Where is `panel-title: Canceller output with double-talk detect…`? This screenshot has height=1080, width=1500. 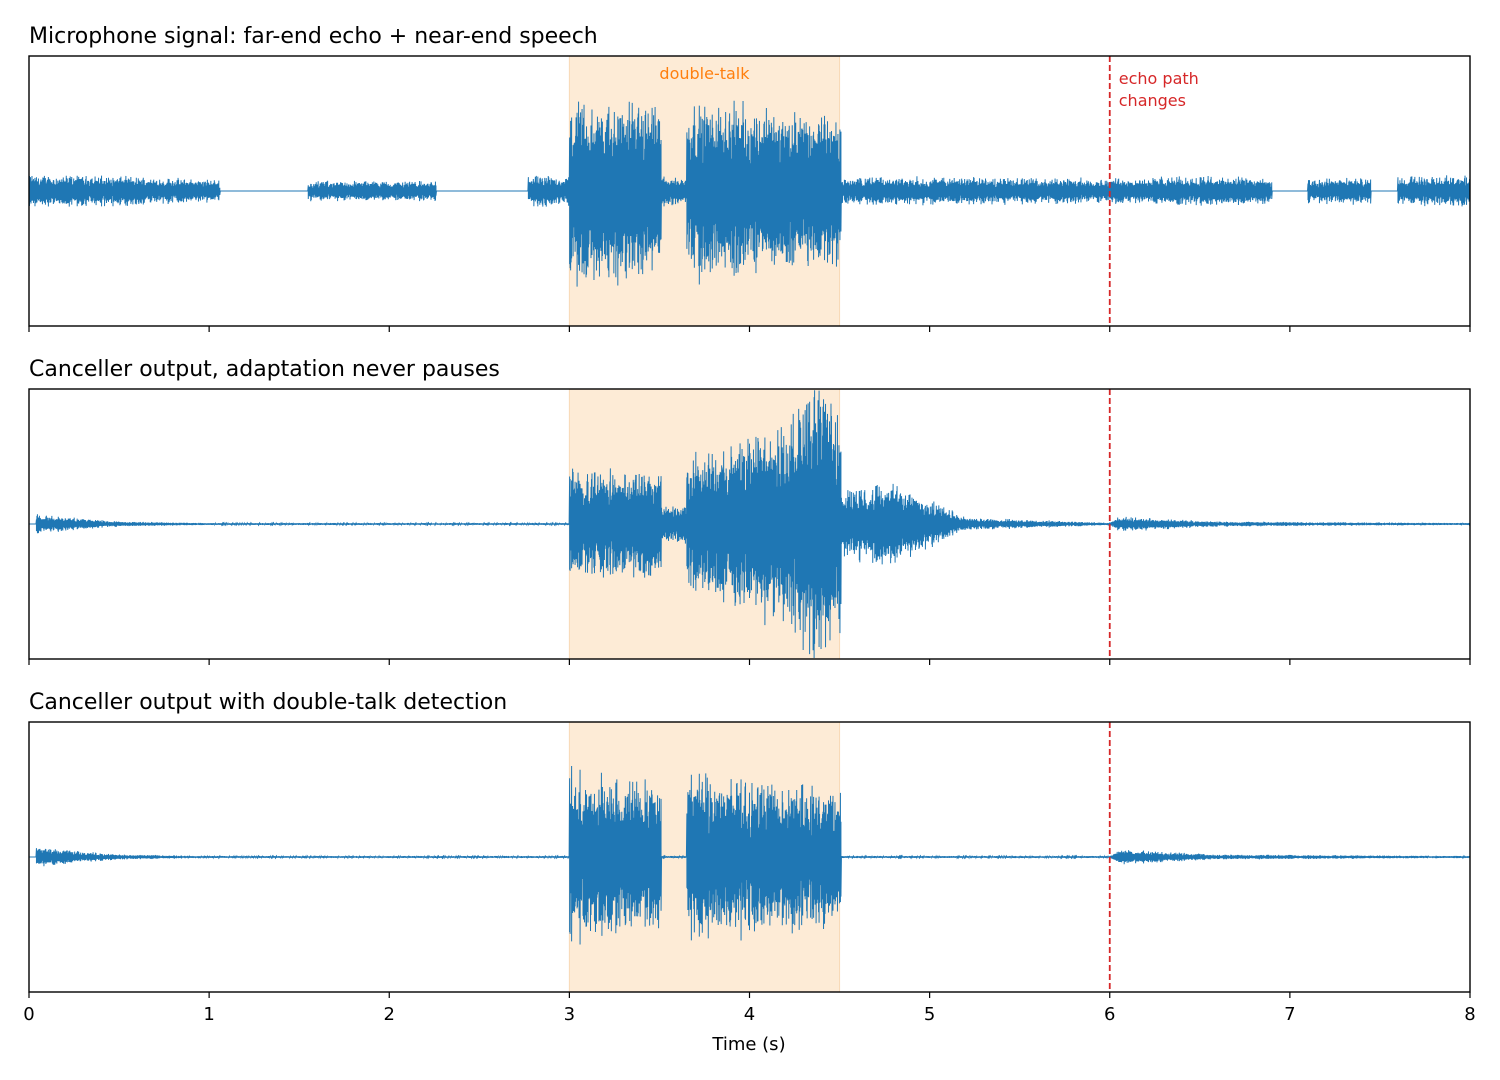
panel-title: Canceller output with double-talk detect… is located at coordinates (268, 702).